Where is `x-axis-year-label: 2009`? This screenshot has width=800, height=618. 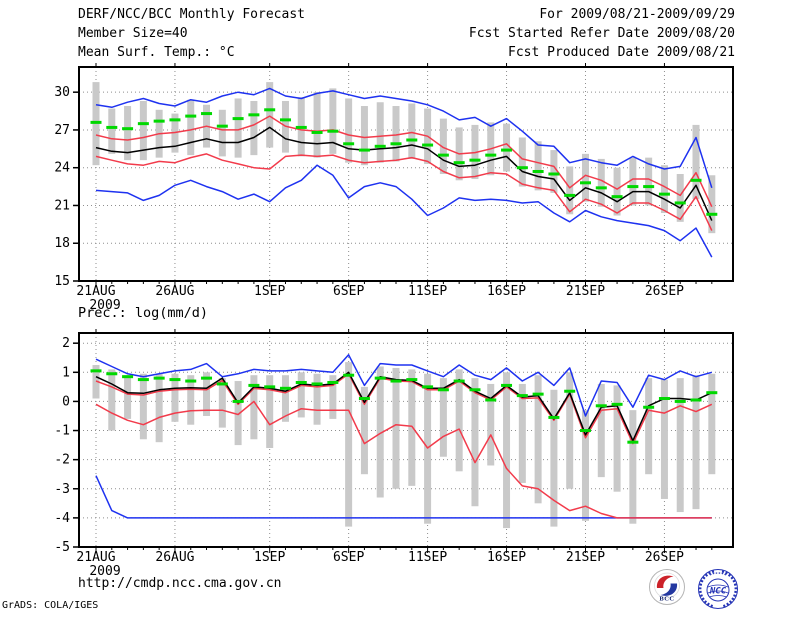 x-axis-year-label: 2009 is located at coordinates (104, 305).